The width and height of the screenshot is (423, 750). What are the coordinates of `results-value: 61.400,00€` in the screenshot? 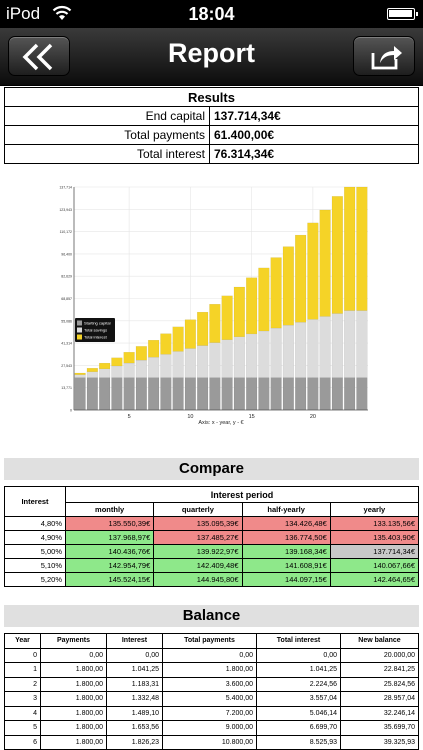 It's located at (314, 135).